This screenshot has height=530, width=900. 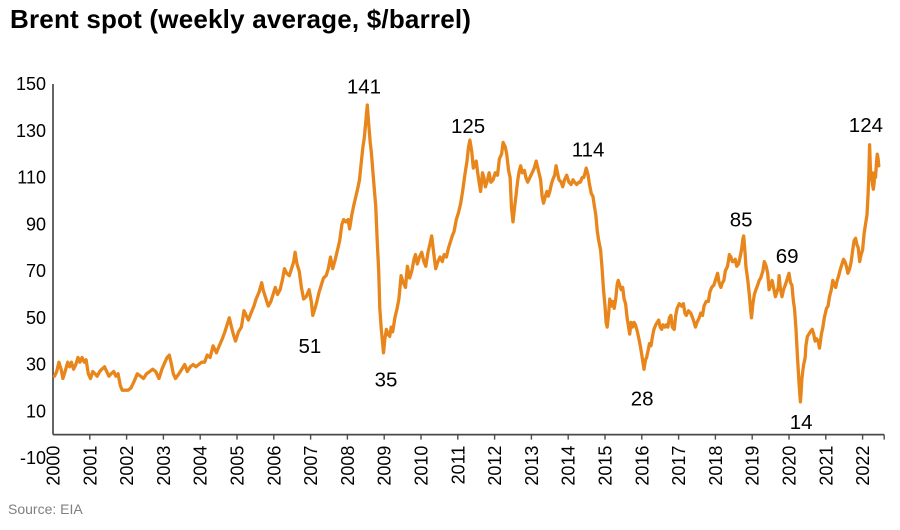 I want to click on annotation-141: 141, so click(x=364, y=86).